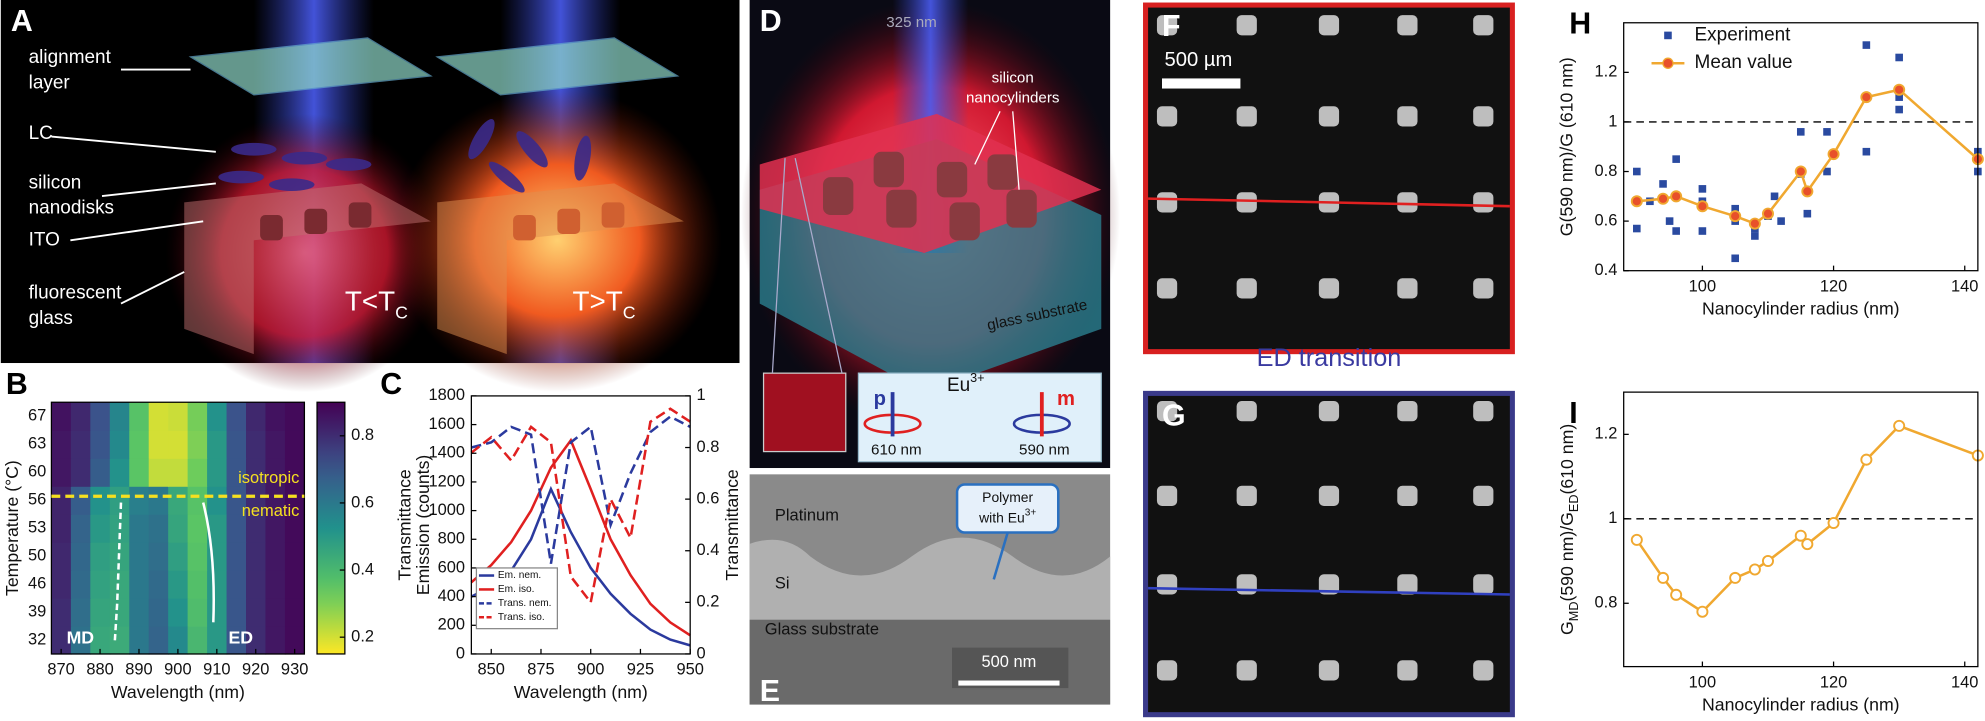  Describe the element at coordinates (76, 292) in the screenshot. I see `label: fluorescent` at that location.